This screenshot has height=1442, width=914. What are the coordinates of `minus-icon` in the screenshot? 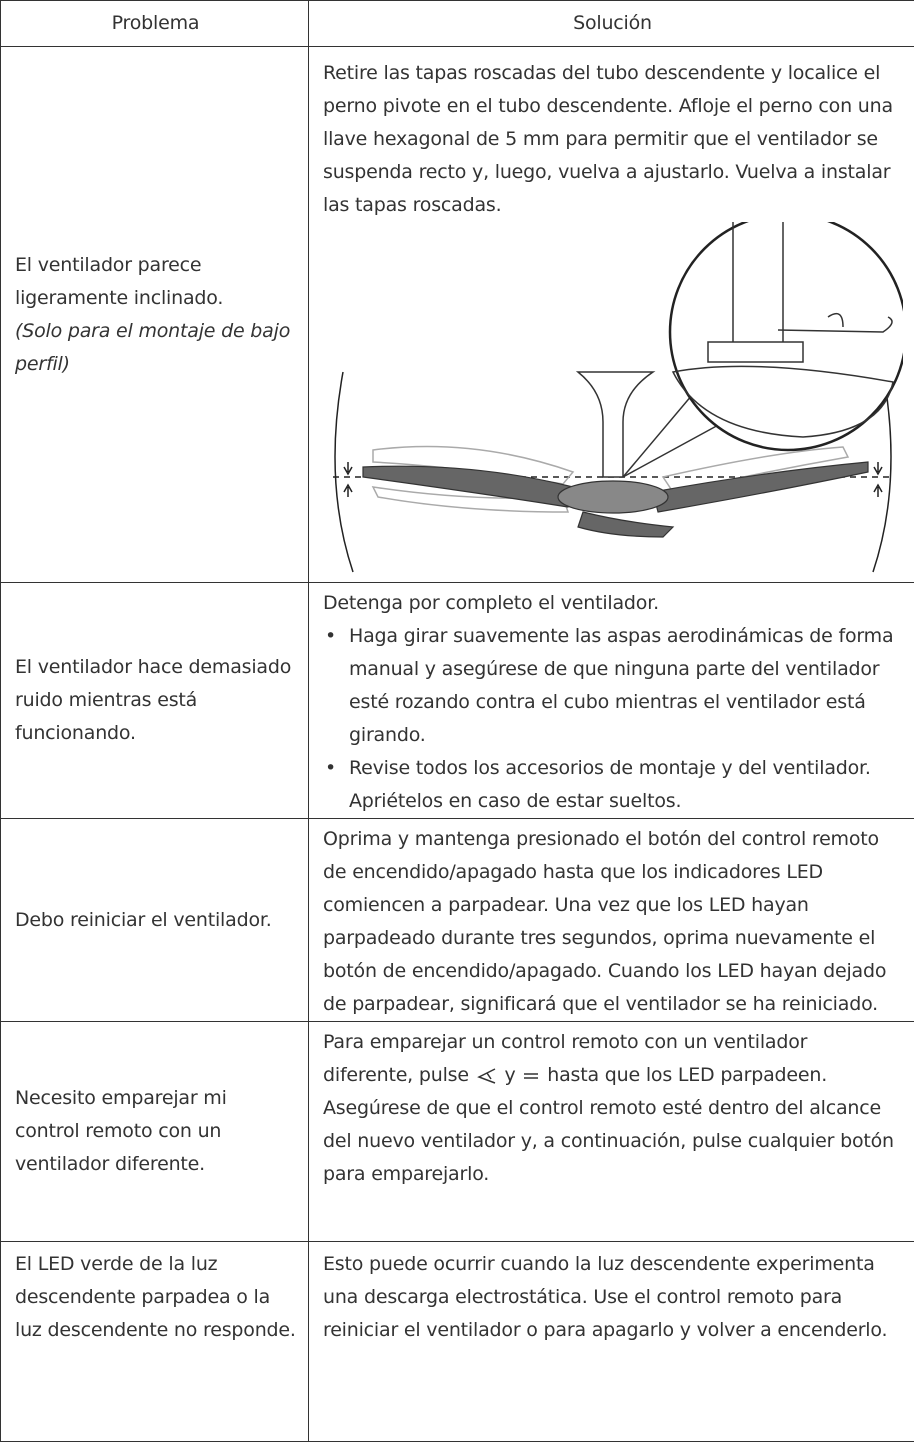 It's located at (531, 1076).